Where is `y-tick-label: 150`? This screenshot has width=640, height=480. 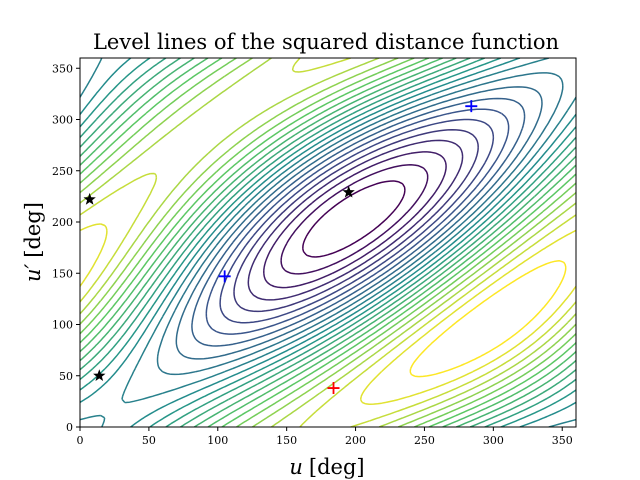 y-tick-label: 150 is located at coordinates (62, 273).